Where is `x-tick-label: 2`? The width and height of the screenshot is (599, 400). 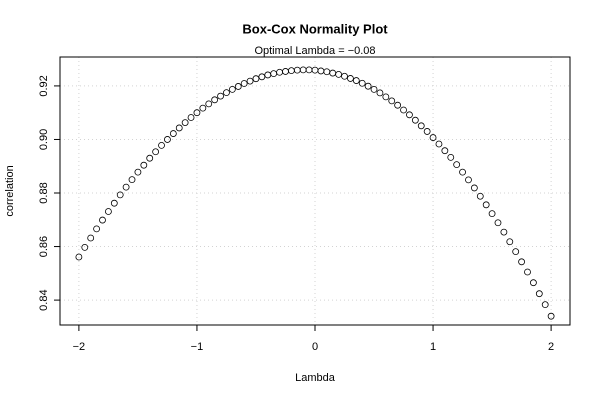
x-tick-label: 2 is located at coordinates (551, 347).